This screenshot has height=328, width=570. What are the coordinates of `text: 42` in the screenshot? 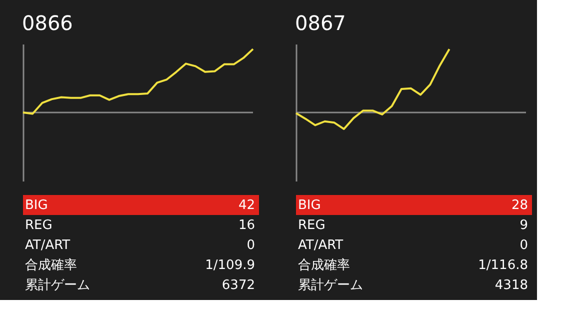 It's located at (246, 205).